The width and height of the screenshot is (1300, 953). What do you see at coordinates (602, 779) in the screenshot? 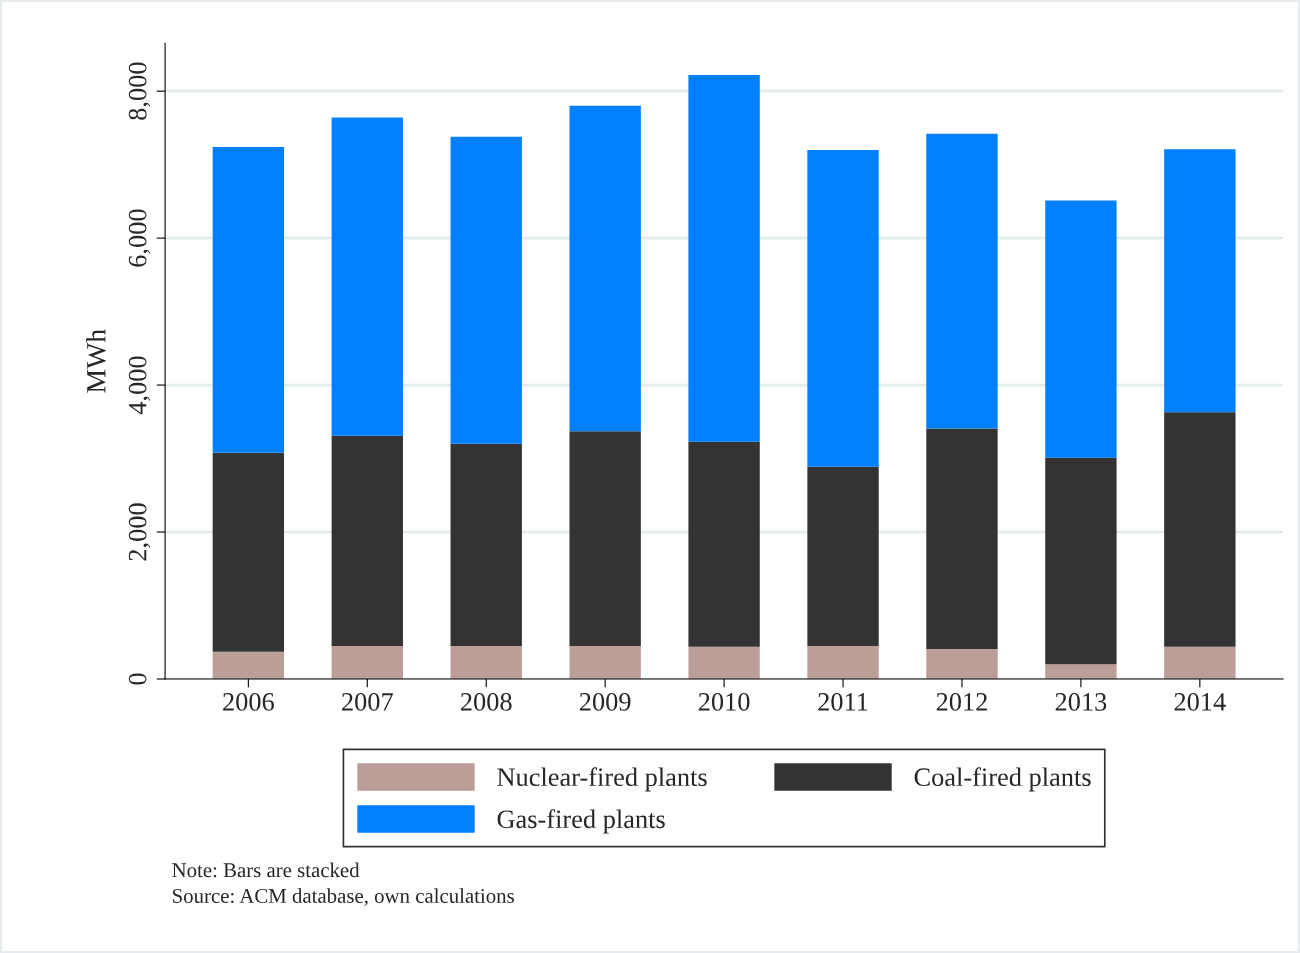
I see `legend-label: Nuclear-fired plants` at bounding box center [602, 779].